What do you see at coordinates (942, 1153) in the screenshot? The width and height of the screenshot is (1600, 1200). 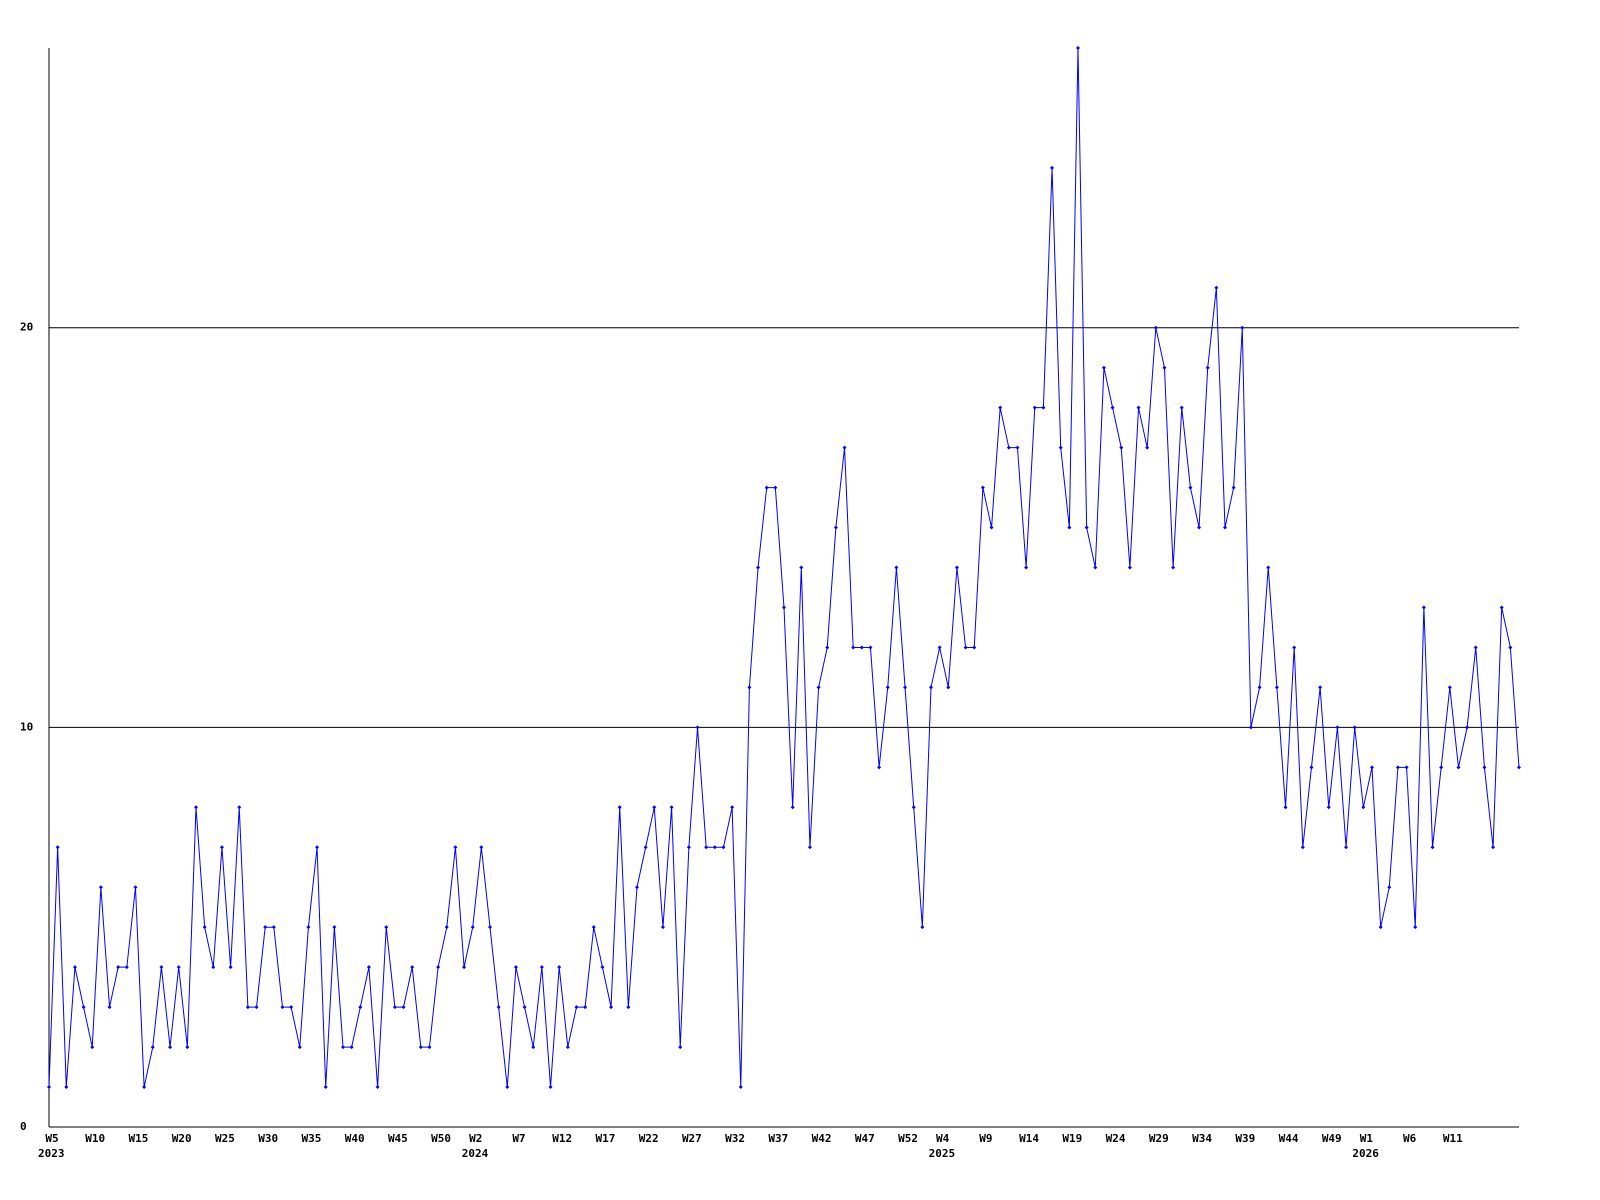 I see `x-year-label: 2025` at bounding box center [942, 1153].